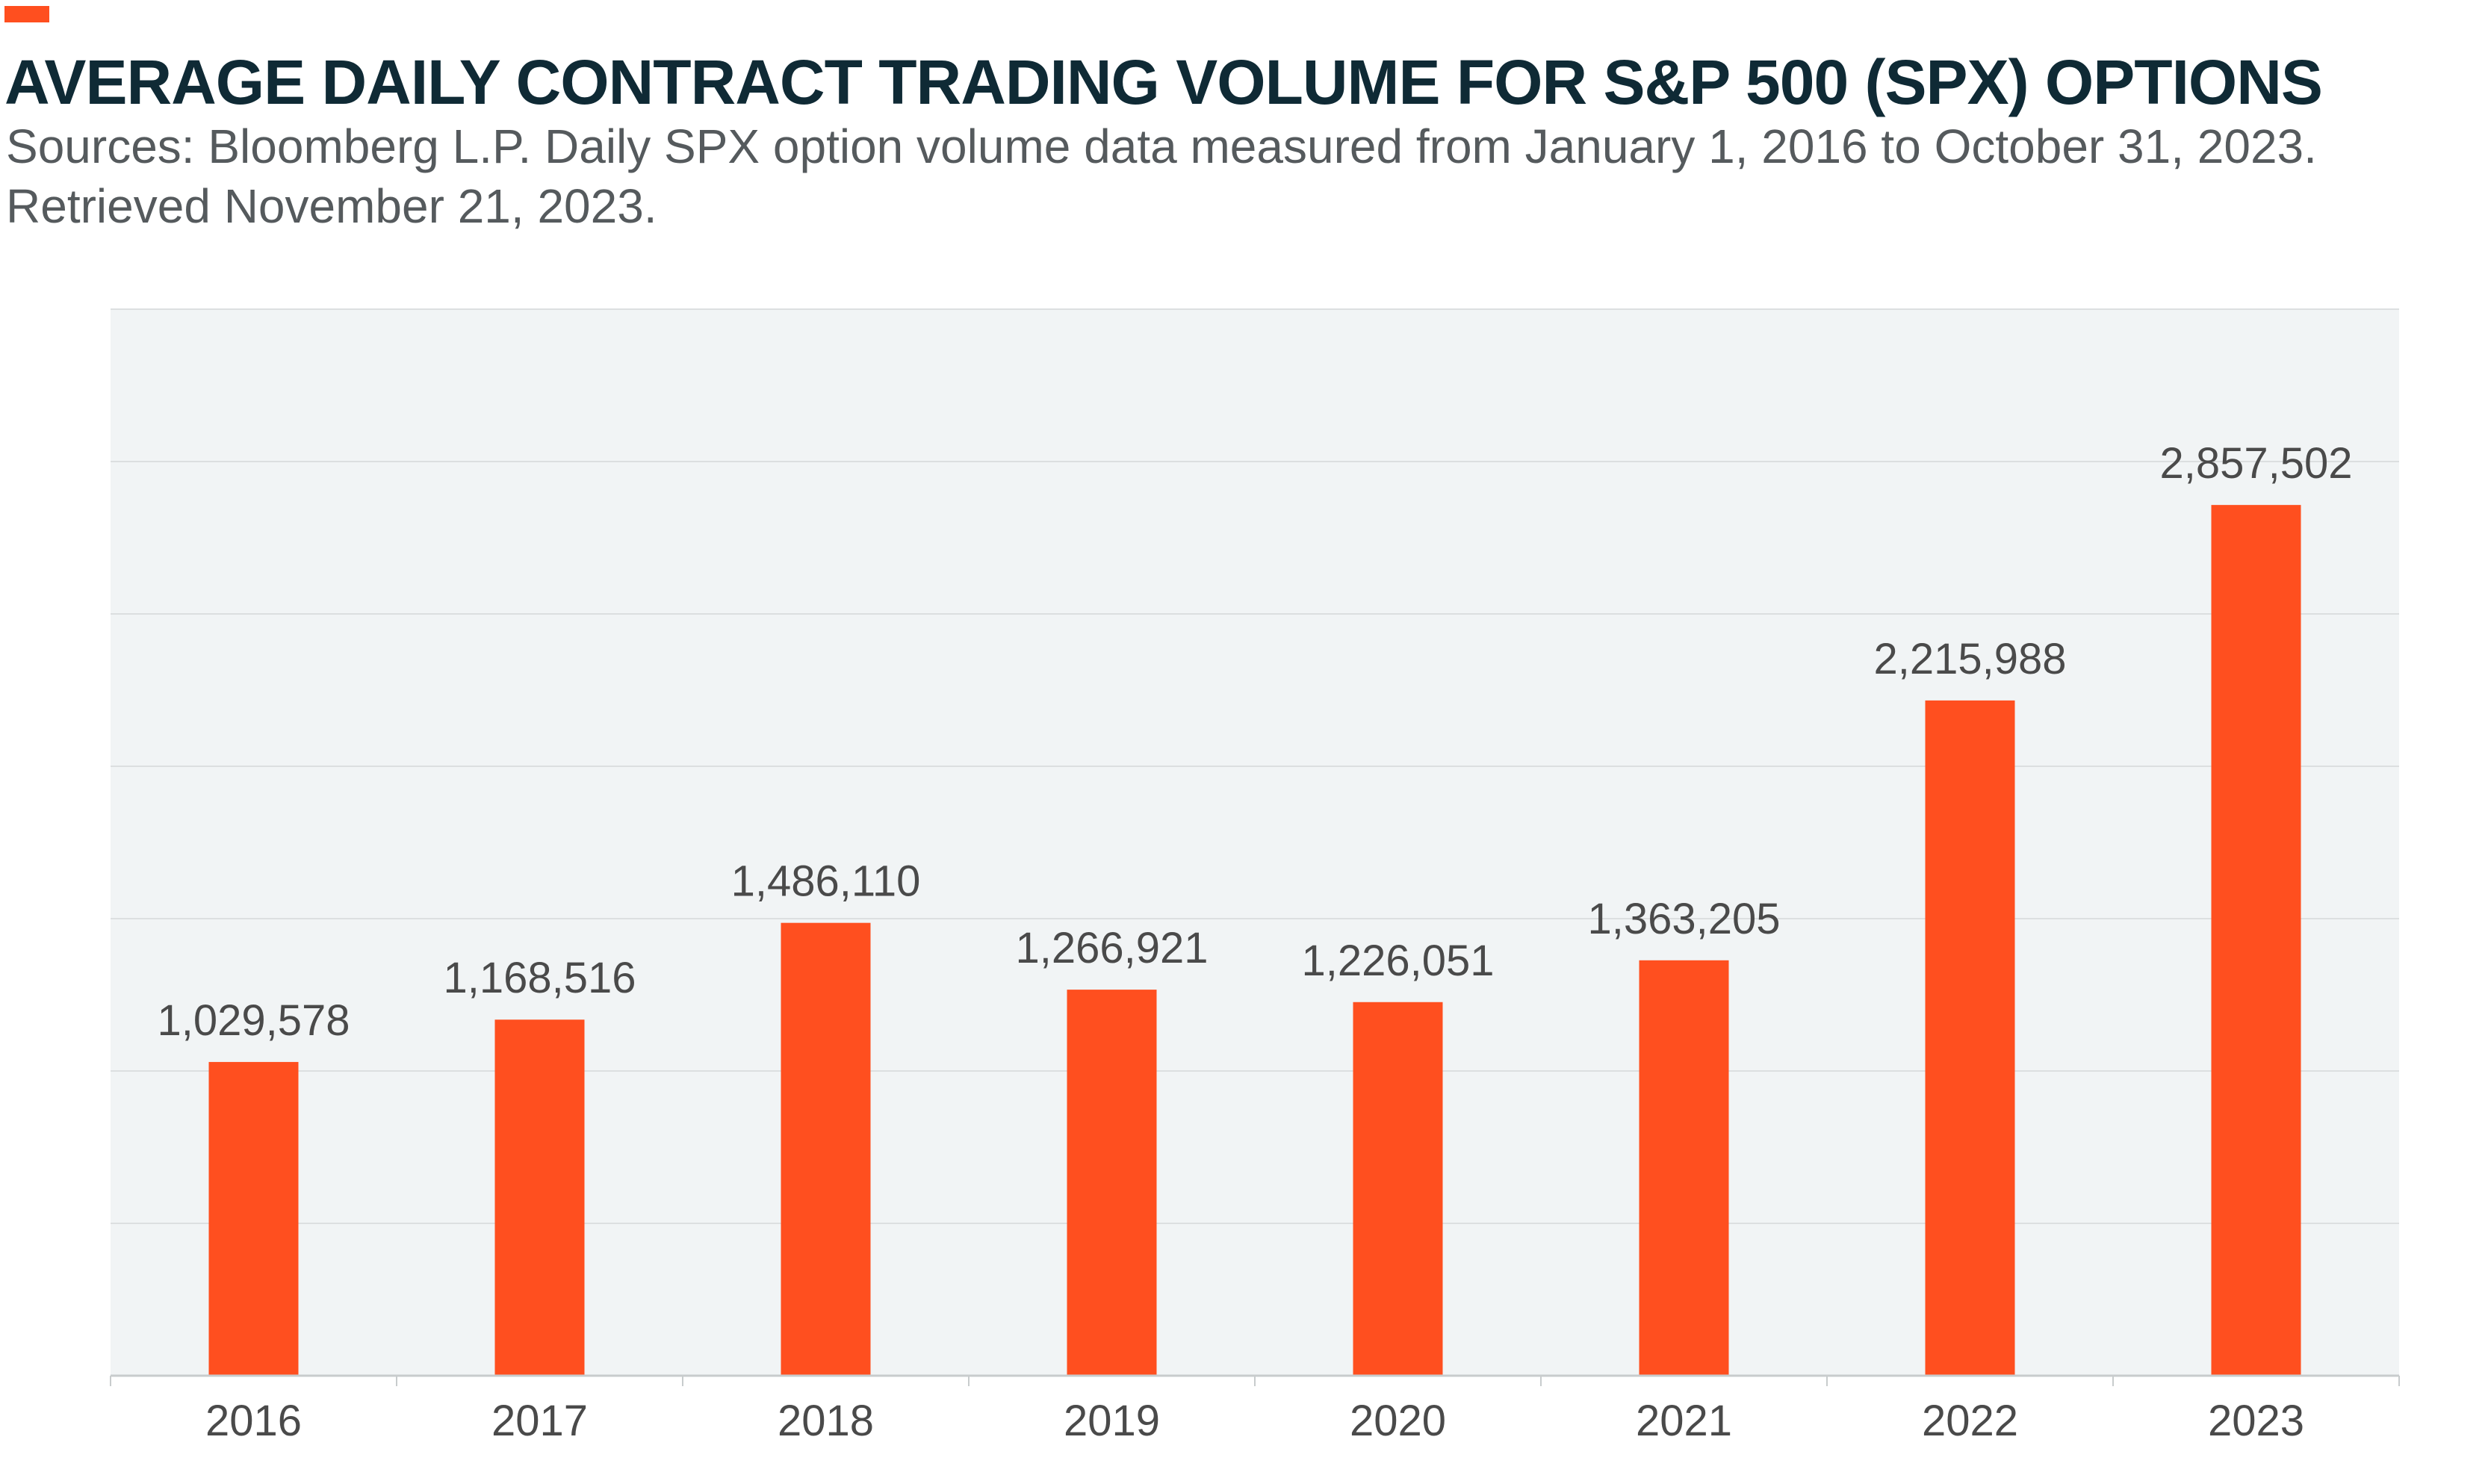  I want to click on data-label-2022: 2,215,988, so click(1970, 659).